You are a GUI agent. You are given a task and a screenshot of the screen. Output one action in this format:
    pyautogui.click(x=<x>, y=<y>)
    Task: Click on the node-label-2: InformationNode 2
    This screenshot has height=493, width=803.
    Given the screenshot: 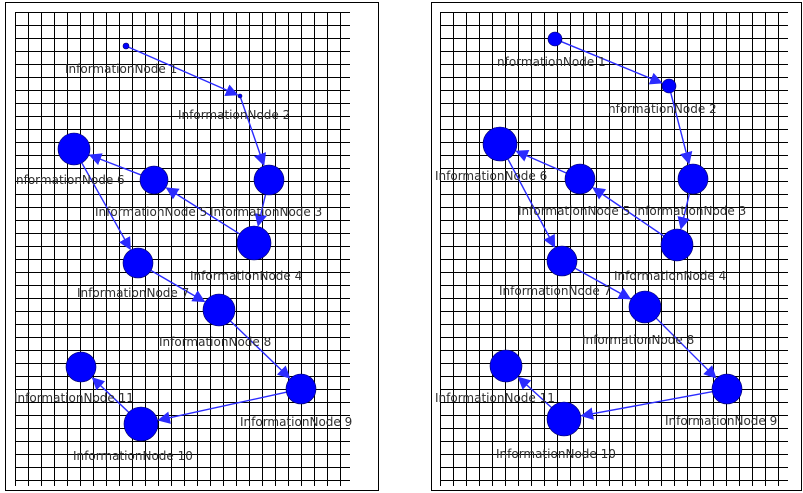 What is the action you would take?
    pyautogui.click(x=234, y=115)
    